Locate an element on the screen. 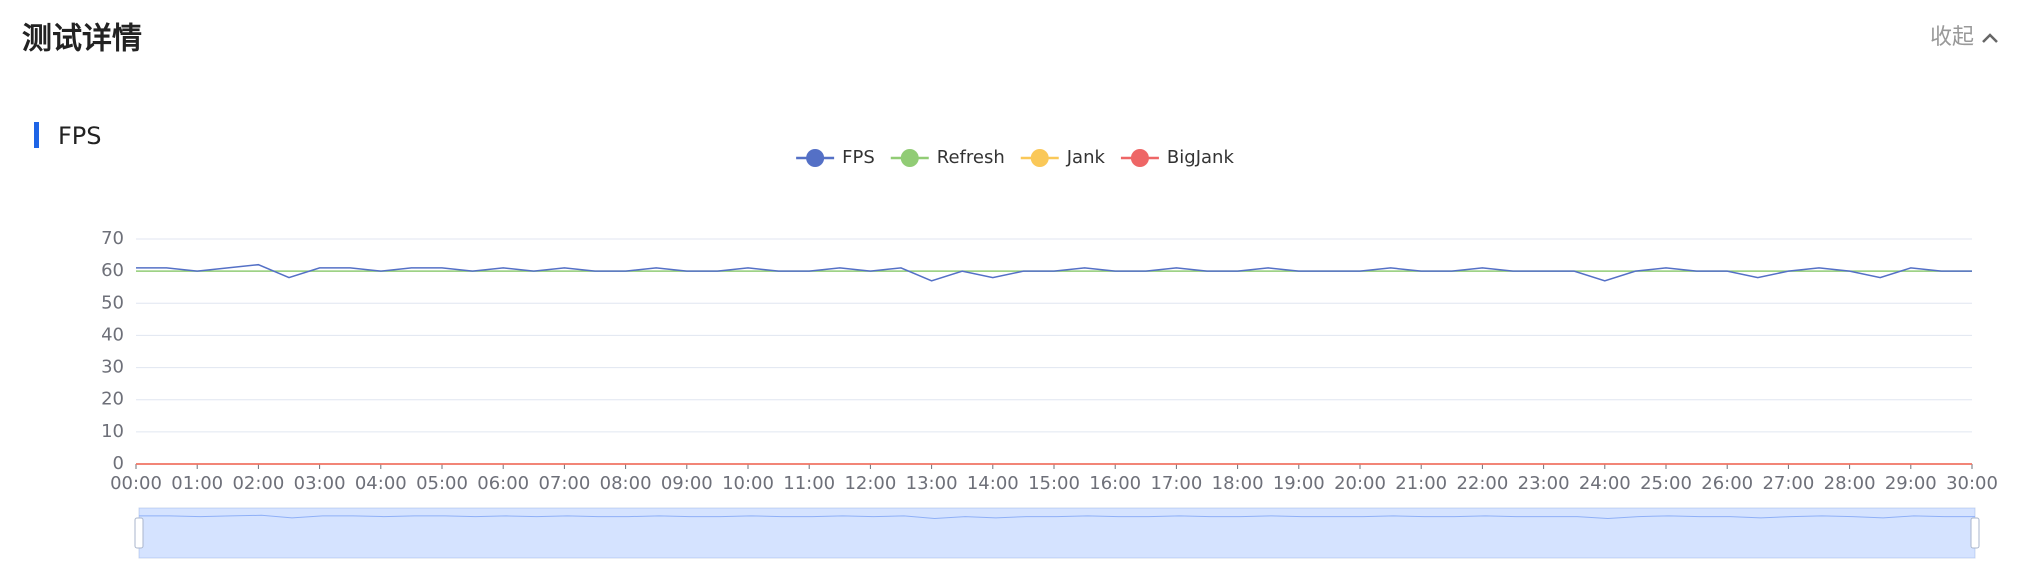  collapse-button: 收起 is located at coordinates (1952, 37).